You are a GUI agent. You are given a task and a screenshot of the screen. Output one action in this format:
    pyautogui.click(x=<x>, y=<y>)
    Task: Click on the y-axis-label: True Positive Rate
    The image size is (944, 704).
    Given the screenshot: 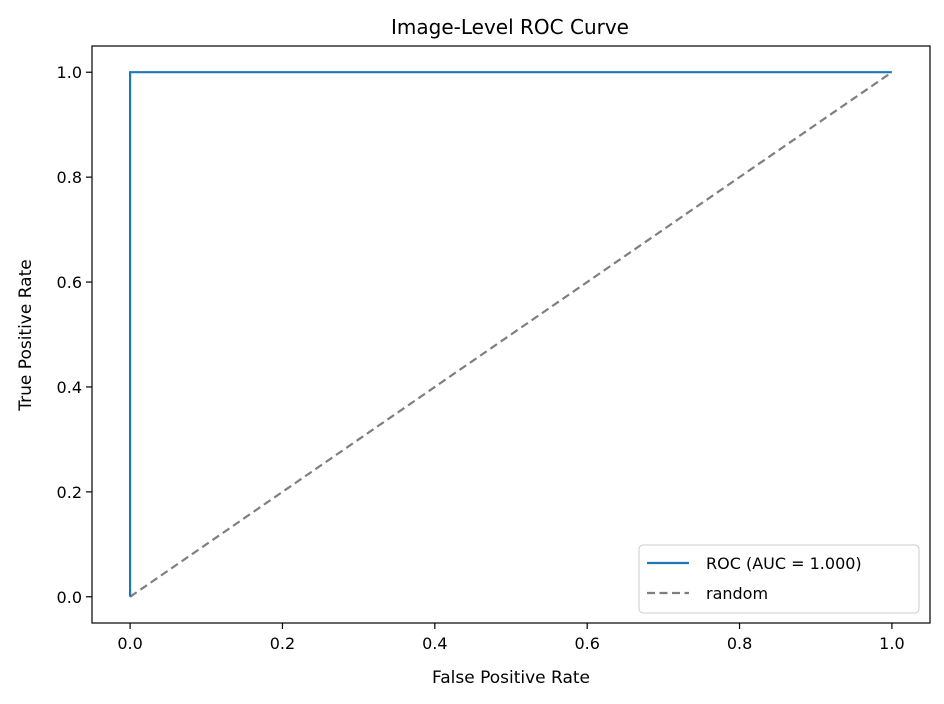 What is the action you would take?
    pyautogui.click(x=26, y=335)
    